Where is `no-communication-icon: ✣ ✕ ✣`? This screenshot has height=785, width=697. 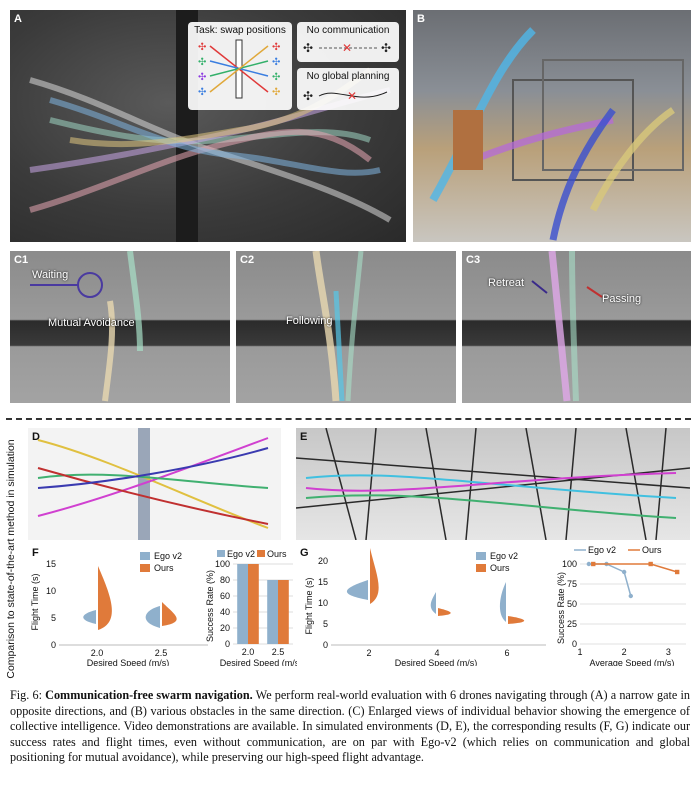 no-communication-icon: ✣ ✕ ✣ is located at coordinates (347, 48).